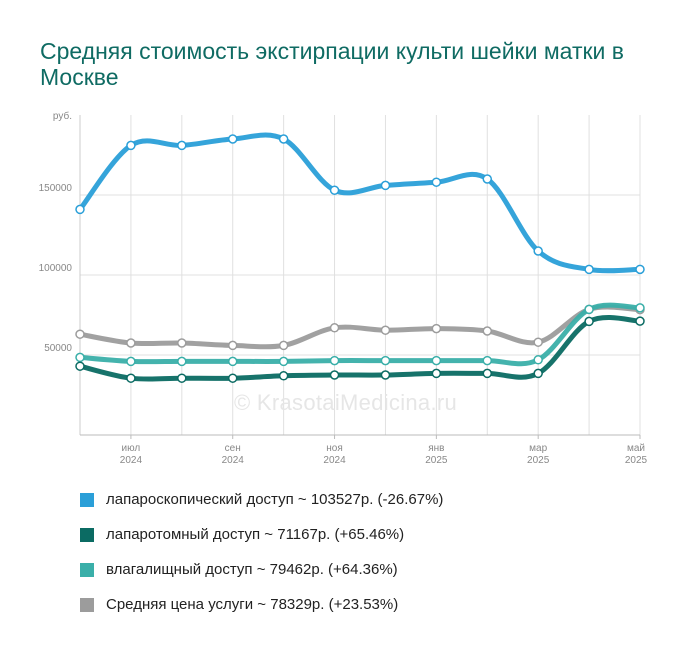 The height and width of the screenshot is (646, 700). Describe the element at coordinates (58, 348) in the screenshot. I see `y-tick-label: 50000` at that location.